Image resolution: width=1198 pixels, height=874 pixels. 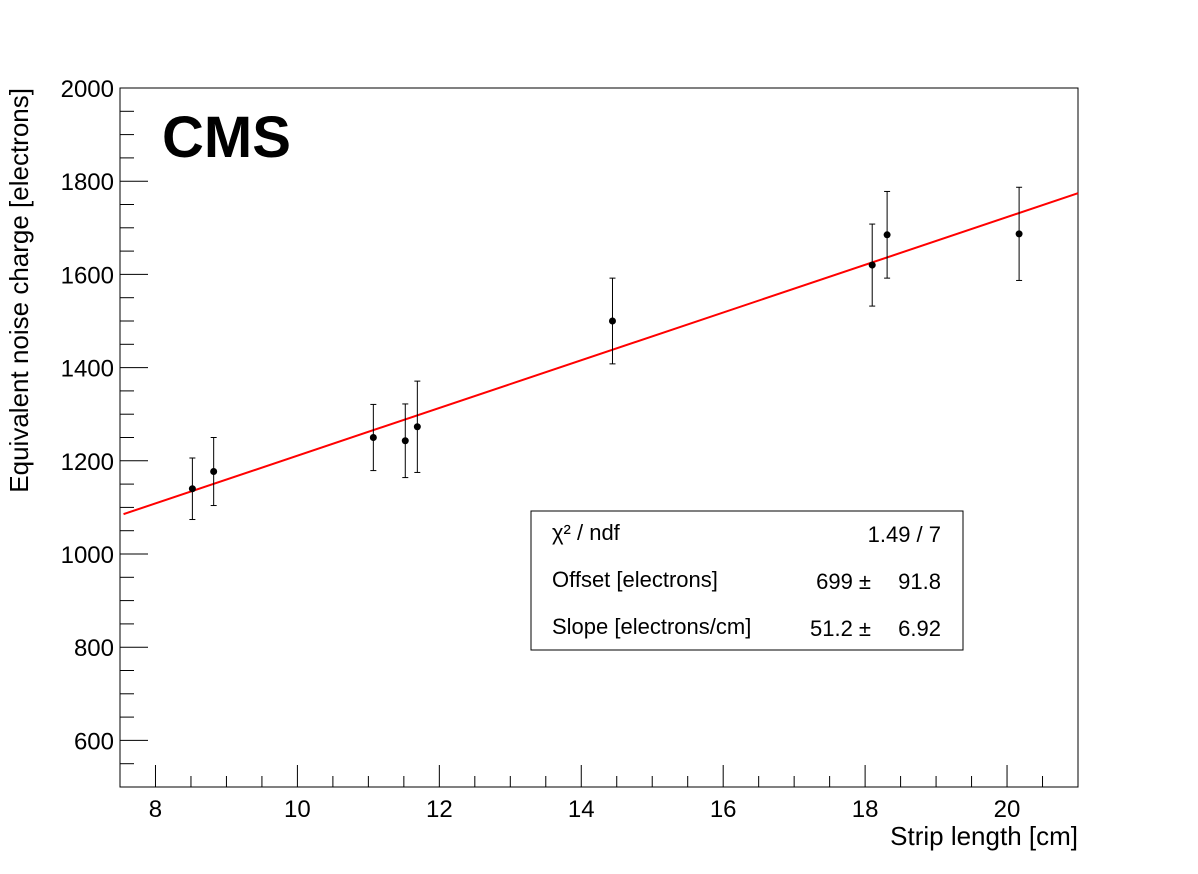 What do you see at coordinates (723, 809) in the screenshot?
I see `x-tick-label: 16` at bounding box center [723, 809].